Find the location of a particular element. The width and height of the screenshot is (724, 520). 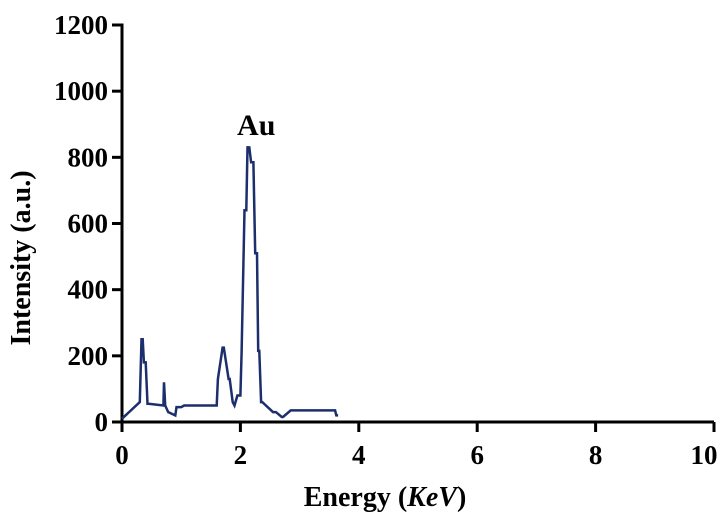

y-tick-label: 1000 is located at coordinates (81, 91).